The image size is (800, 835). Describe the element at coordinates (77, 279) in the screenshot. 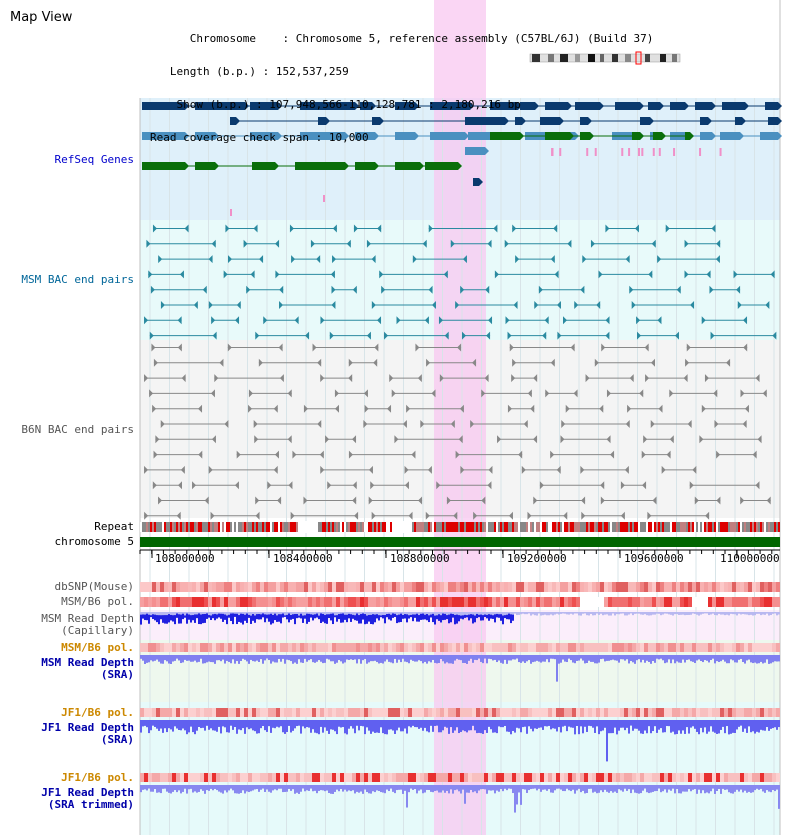

I see `track-label-msm-bac: MSM BAC end pairs` at that location.